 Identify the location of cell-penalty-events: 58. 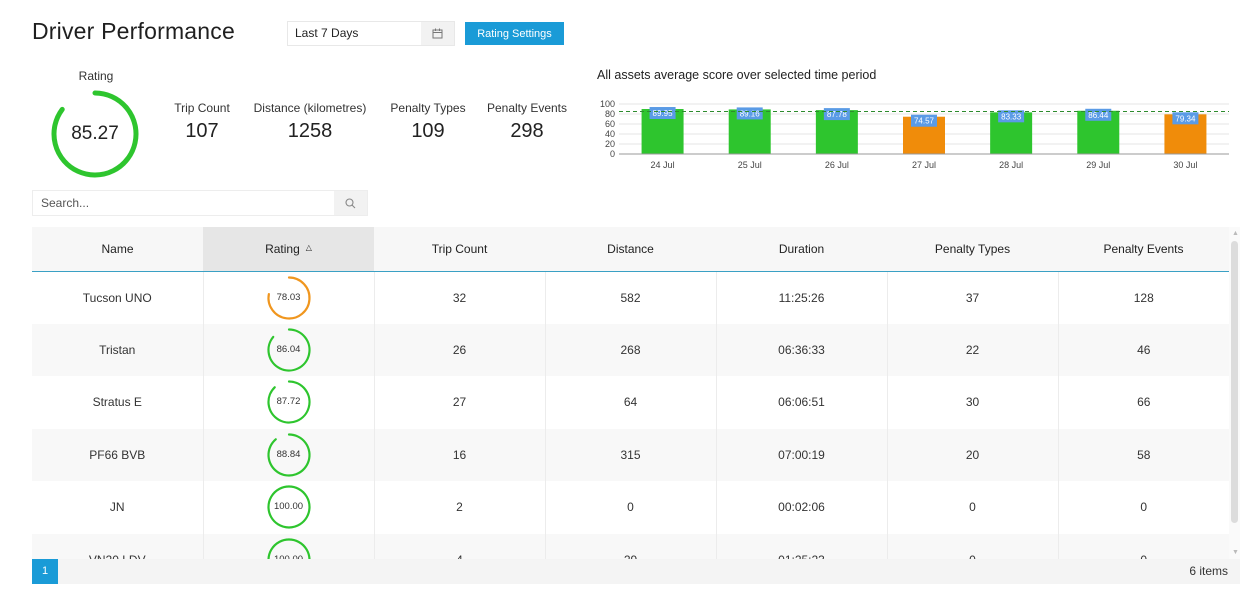
(1143, 454).